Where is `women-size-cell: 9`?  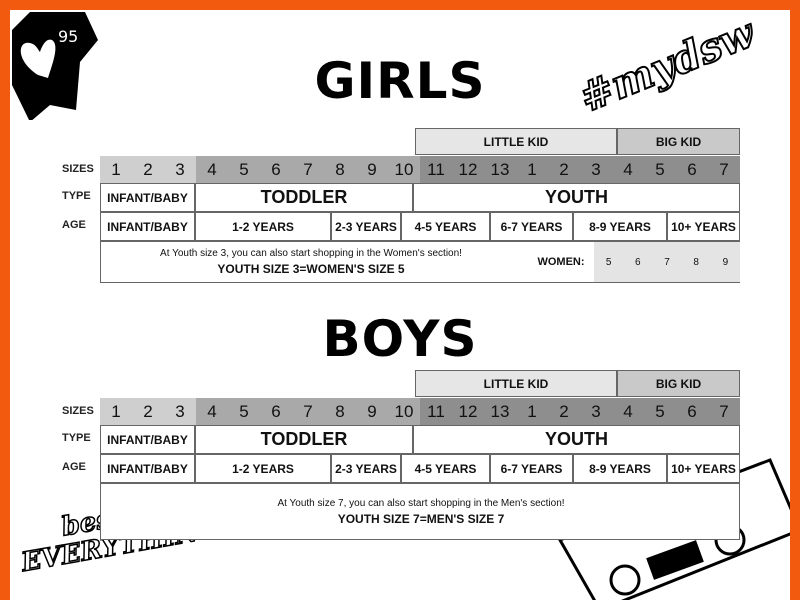
women-size-cell: 9 is located at coordinates (725, 262).